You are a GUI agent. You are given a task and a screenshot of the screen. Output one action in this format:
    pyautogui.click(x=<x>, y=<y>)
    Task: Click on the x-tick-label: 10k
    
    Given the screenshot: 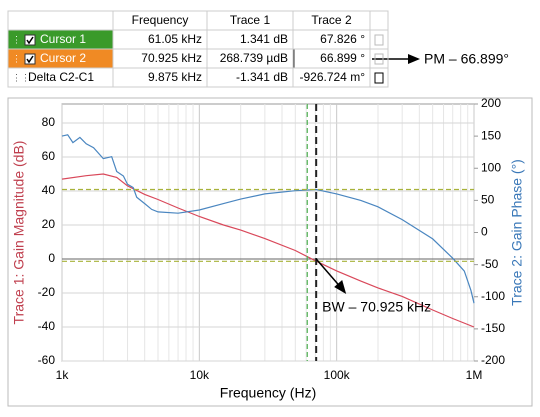 What is the action you would take?
    pyautogui.click(x=200, y=375)
    